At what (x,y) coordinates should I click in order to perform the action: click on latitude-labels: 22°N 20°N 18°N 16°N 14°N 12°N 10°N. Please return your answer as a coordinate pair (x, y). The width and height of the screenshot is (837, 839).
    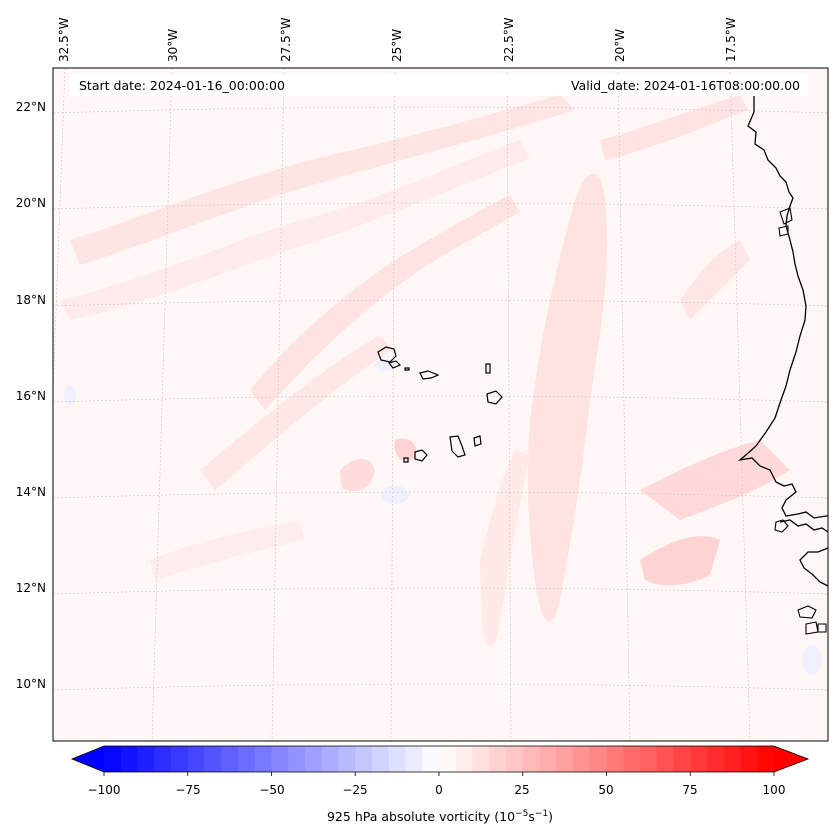
    Looking at the image, I should click on (31, 395).